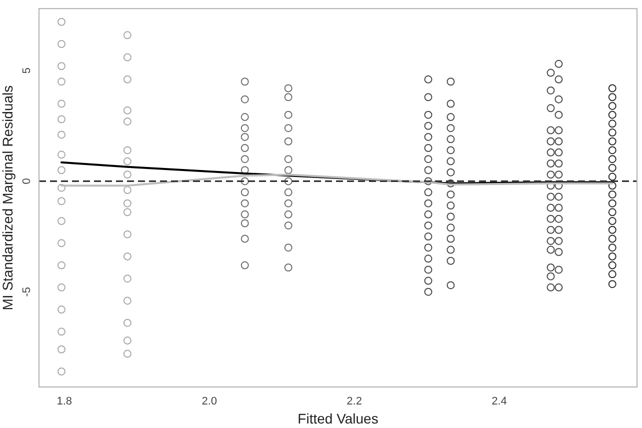 The image size is (642, 428). I want to click on y-tick-label: -5, so click(27, 291).